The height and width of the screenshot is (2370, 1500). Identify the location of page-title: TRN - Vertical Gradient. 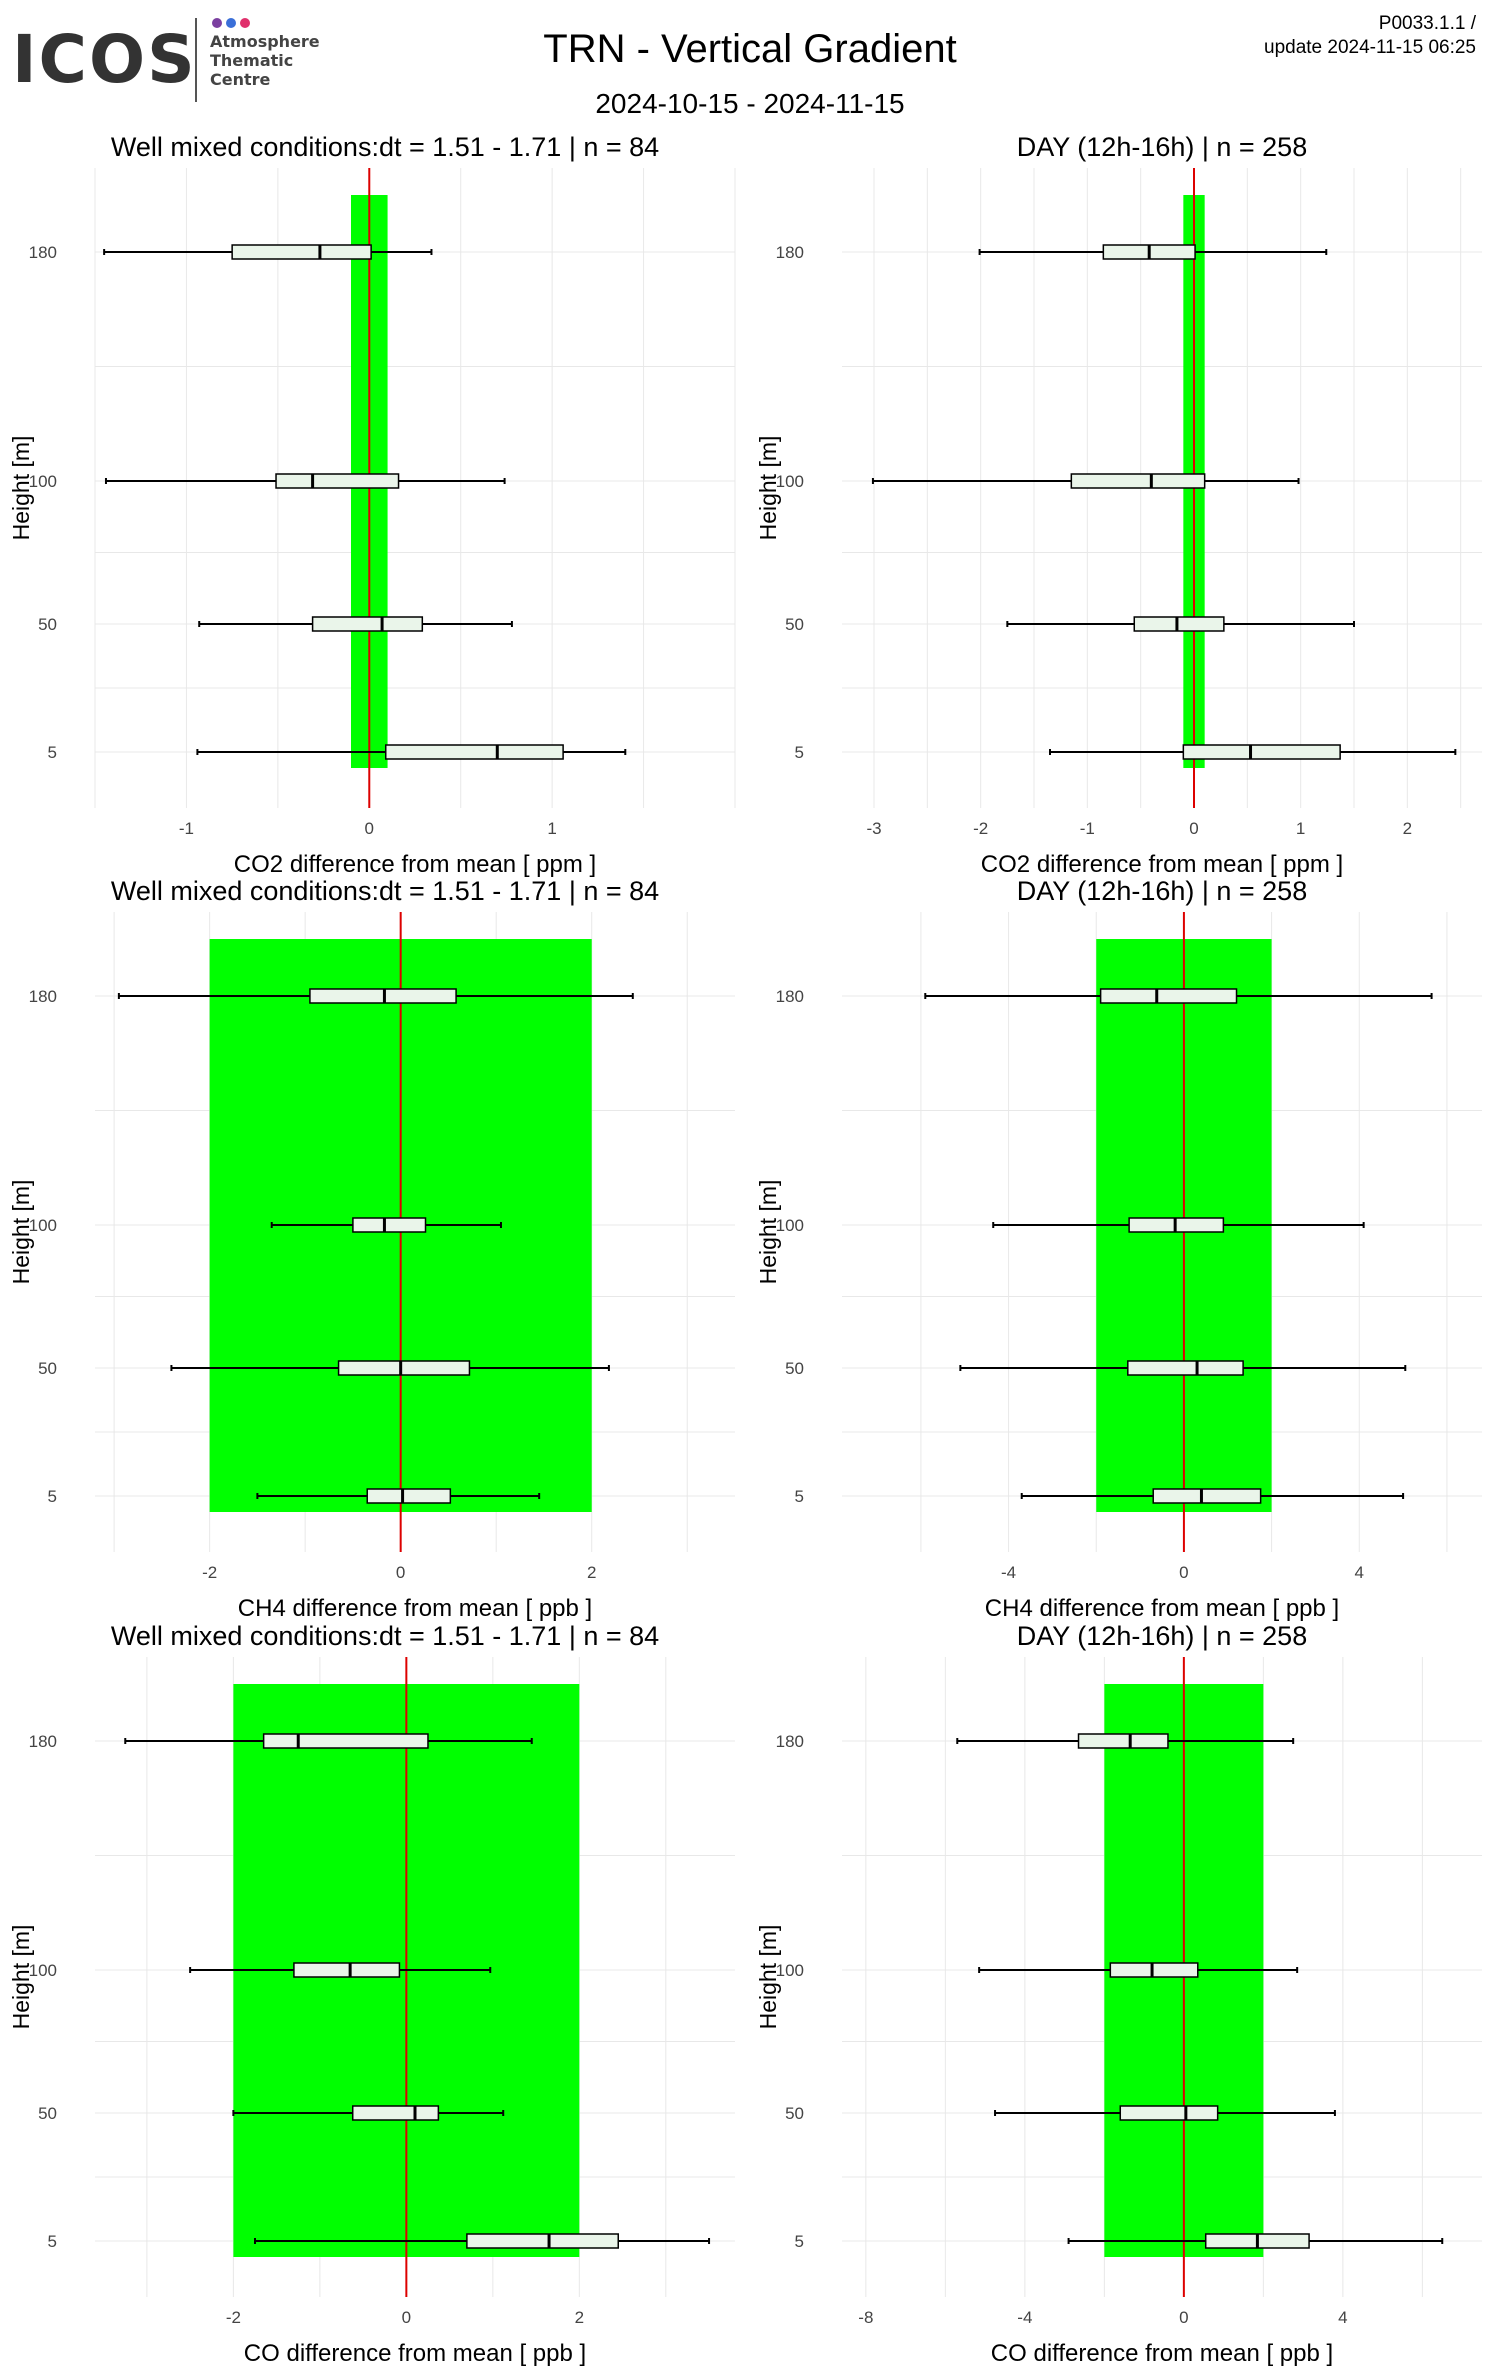
(750, 49).